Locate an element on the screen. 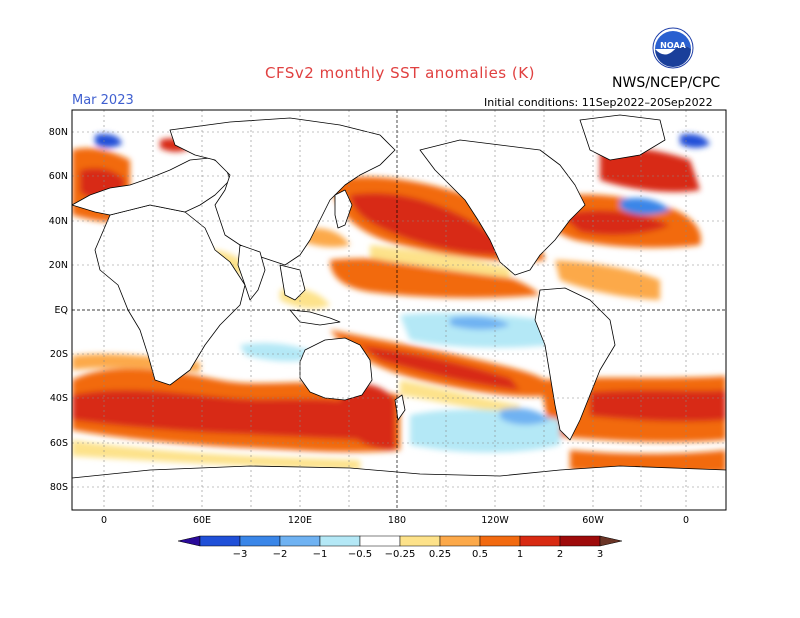 The height and width of the screenshot is (618, 800). lat-label: 60S is located at coordinates (59, 443).